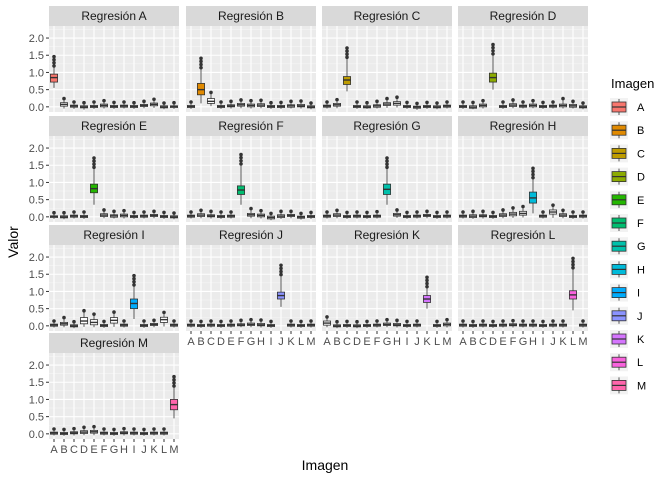  Describe the element at coordinates (36, 310) in the screenshot. I see `y-tick-label: 0.5` at that location.